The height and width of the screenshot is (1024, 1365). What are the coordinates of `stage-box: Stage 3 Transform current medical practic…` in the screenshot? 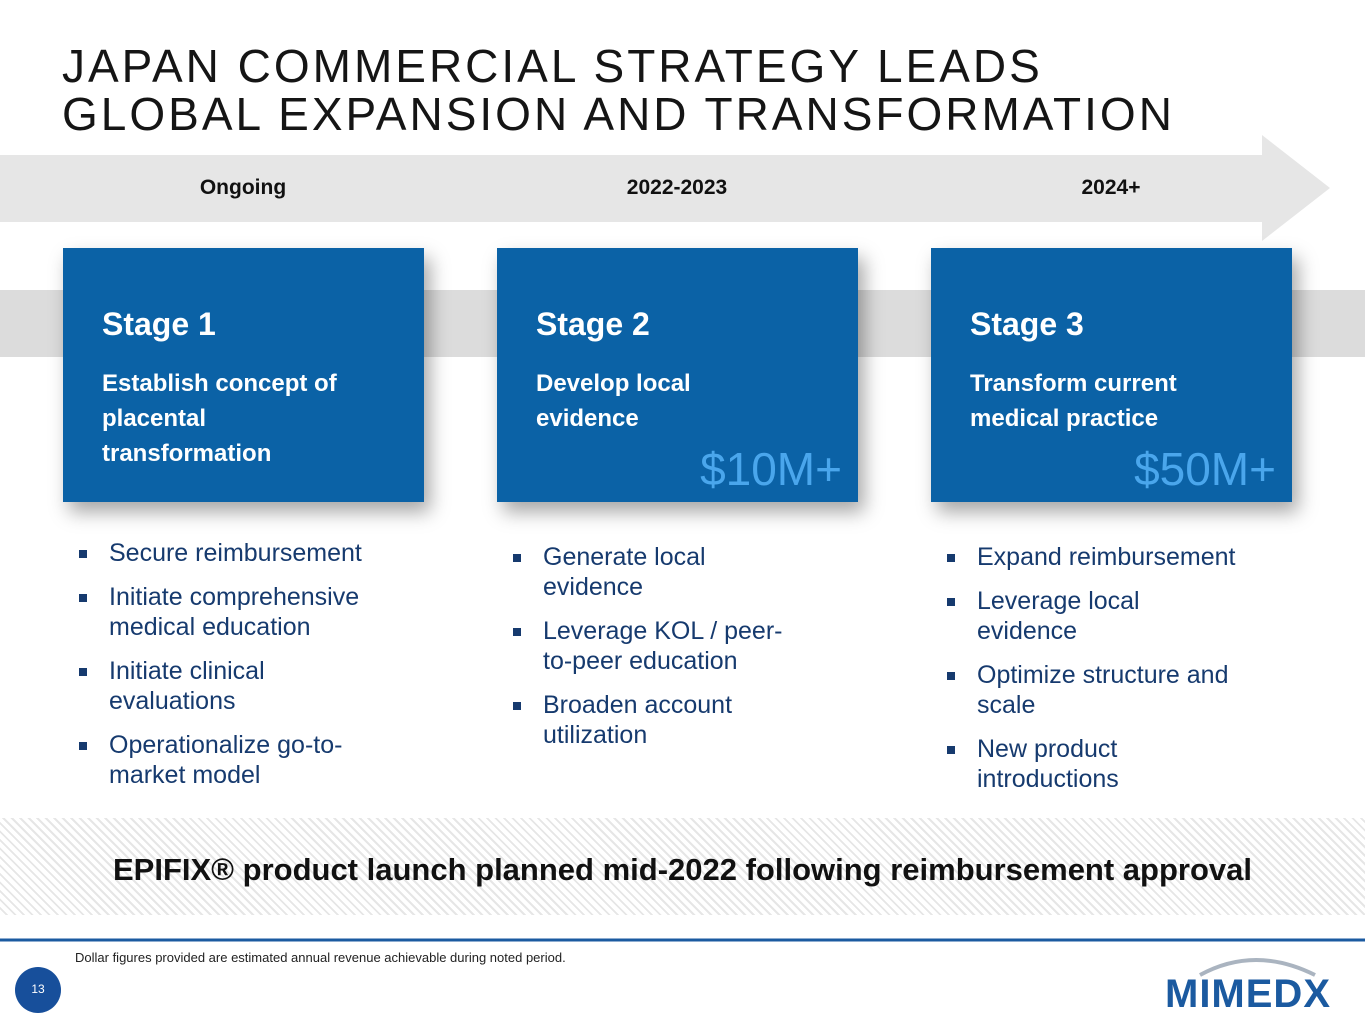 It's located at (1111, 375).